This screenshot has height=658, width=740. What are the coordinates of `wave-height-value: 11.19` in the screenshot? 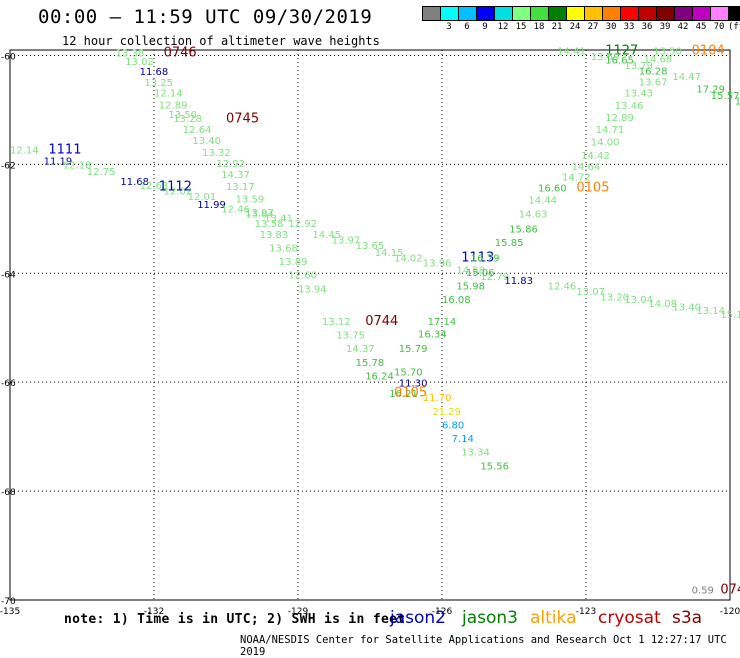 It's located at (58, 161).